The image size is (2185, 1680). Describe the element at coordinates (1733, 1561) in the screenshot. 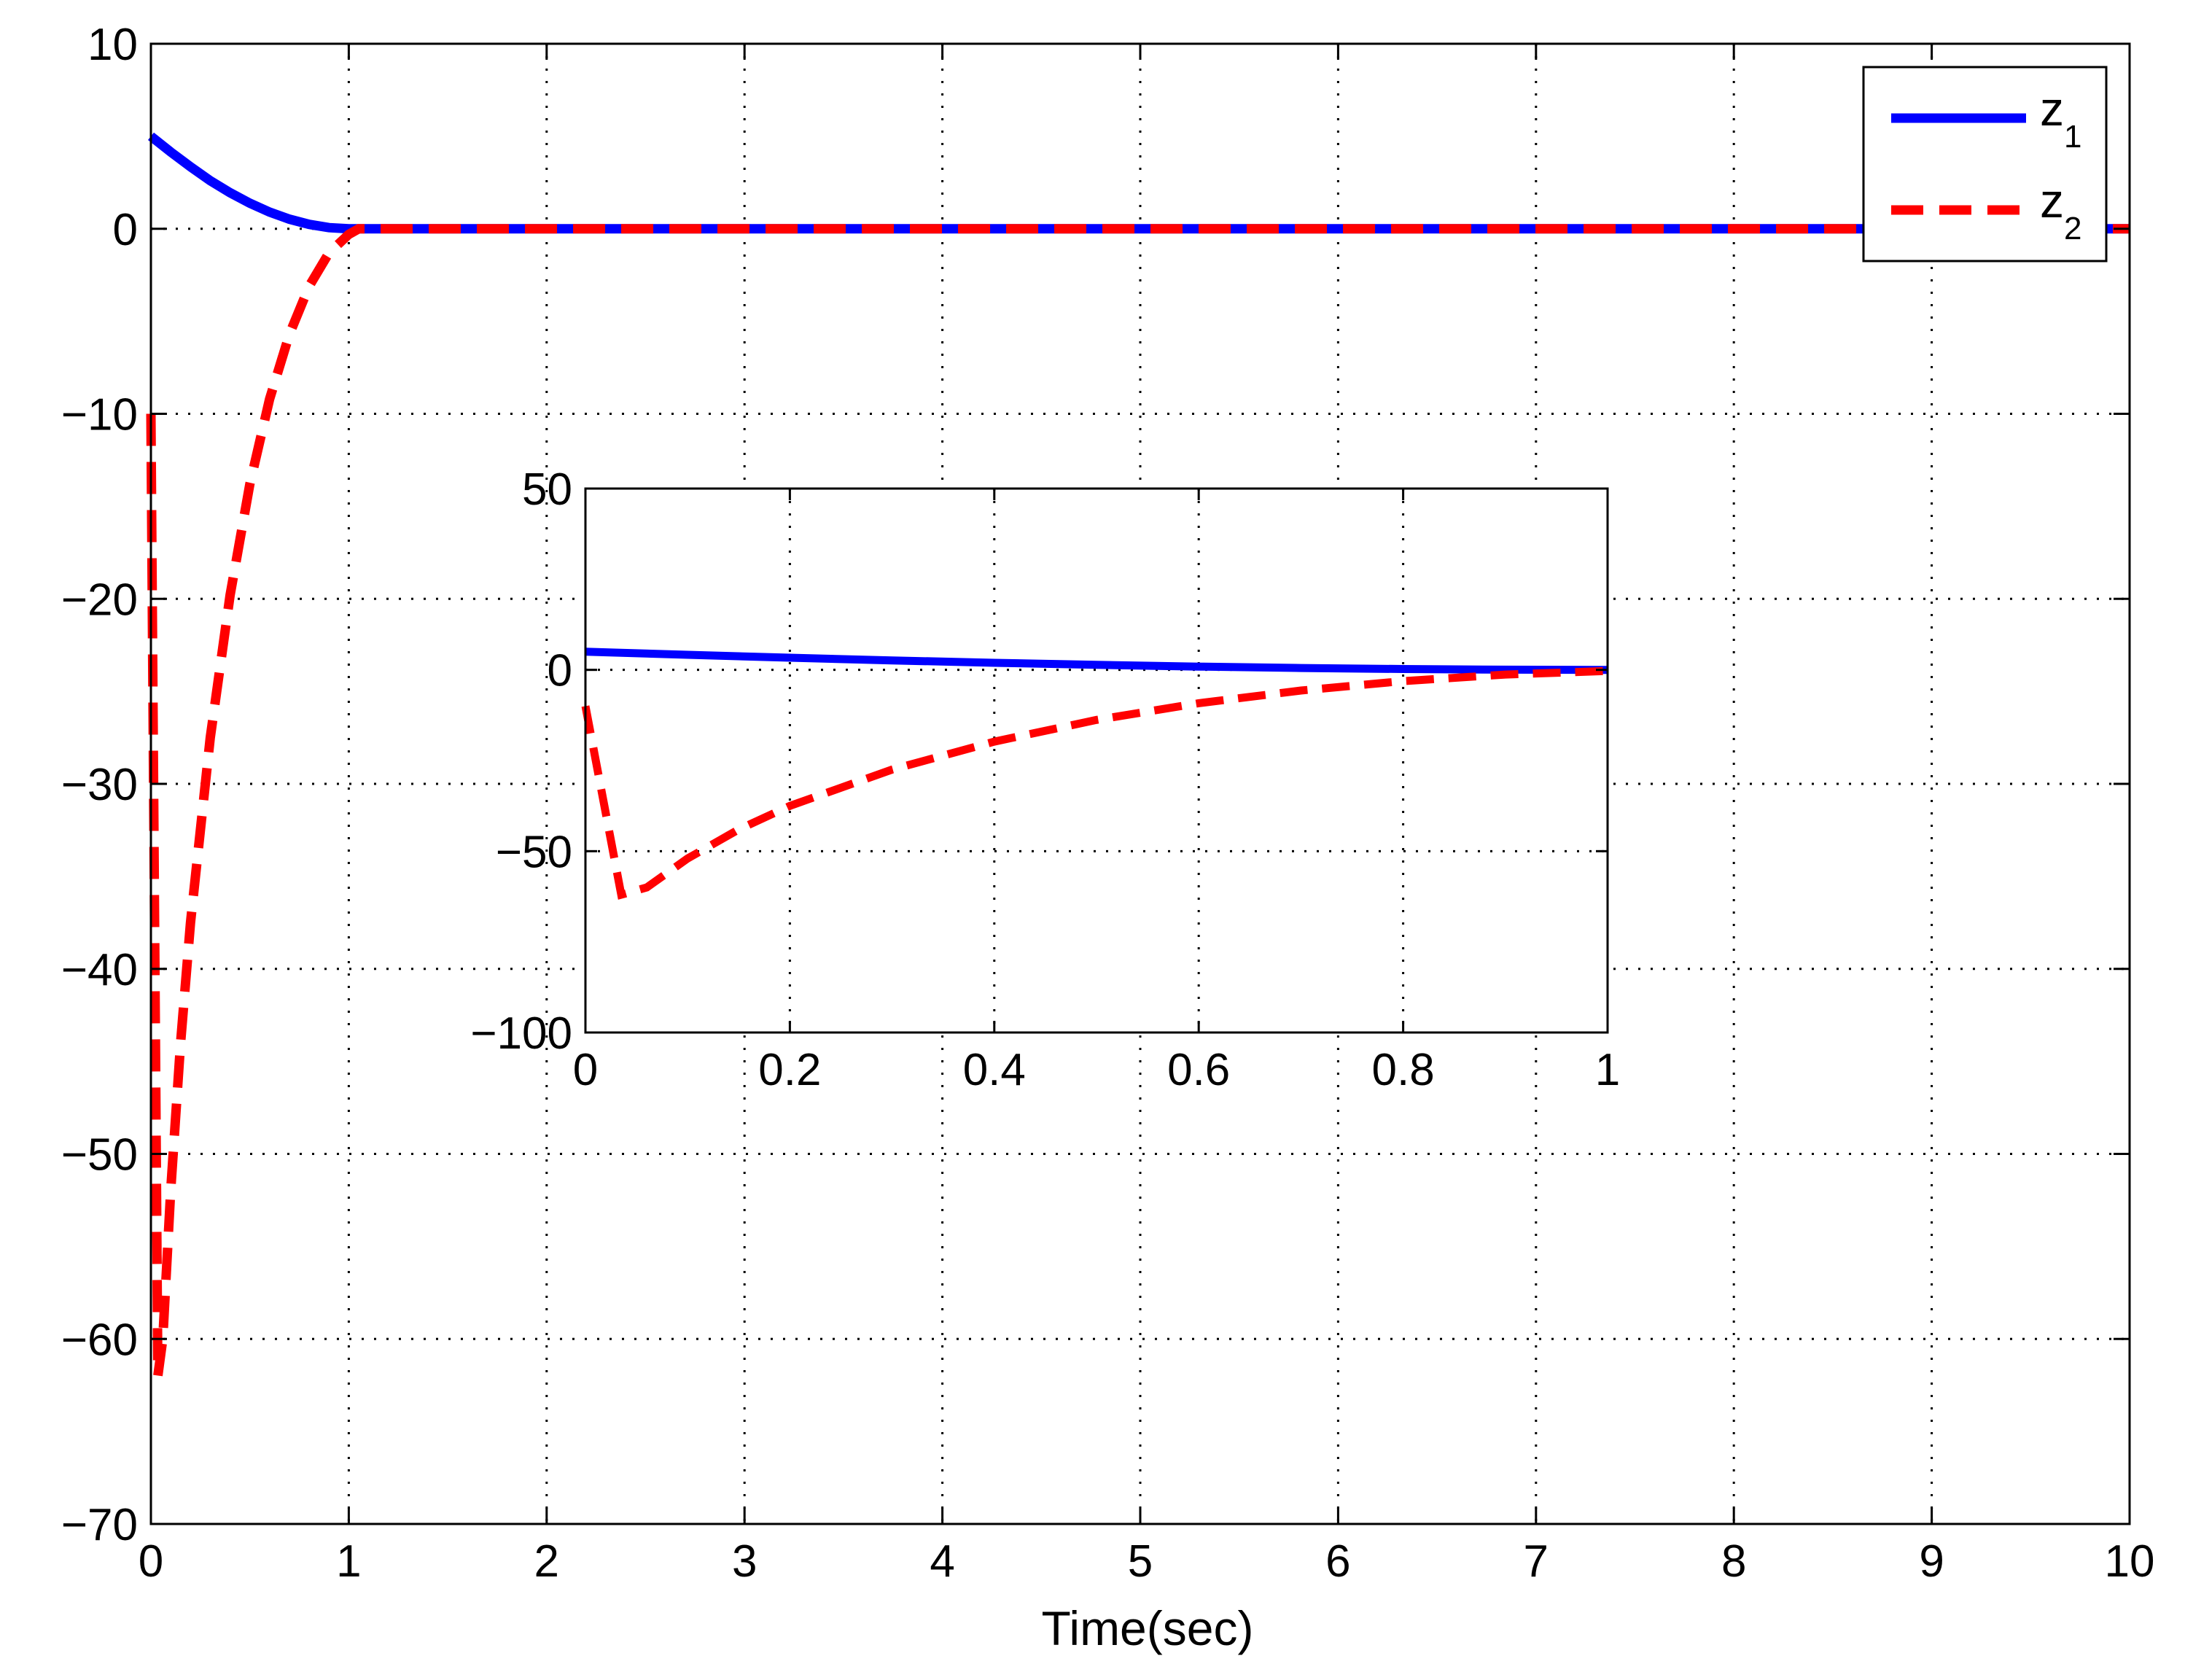

I see `main-x-tick-label: 8` at that location.